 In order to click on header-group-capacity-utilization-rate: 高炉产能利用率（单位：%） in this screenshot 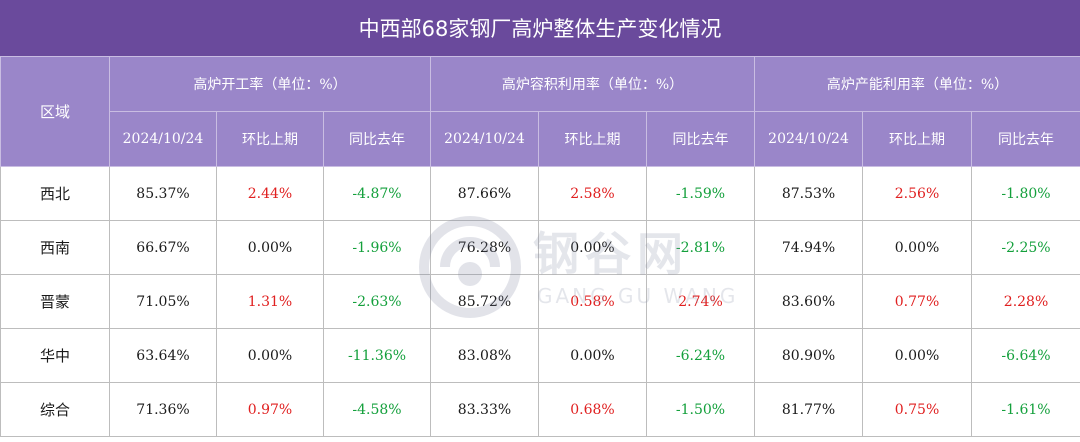, I will do `click(917, 84)`.